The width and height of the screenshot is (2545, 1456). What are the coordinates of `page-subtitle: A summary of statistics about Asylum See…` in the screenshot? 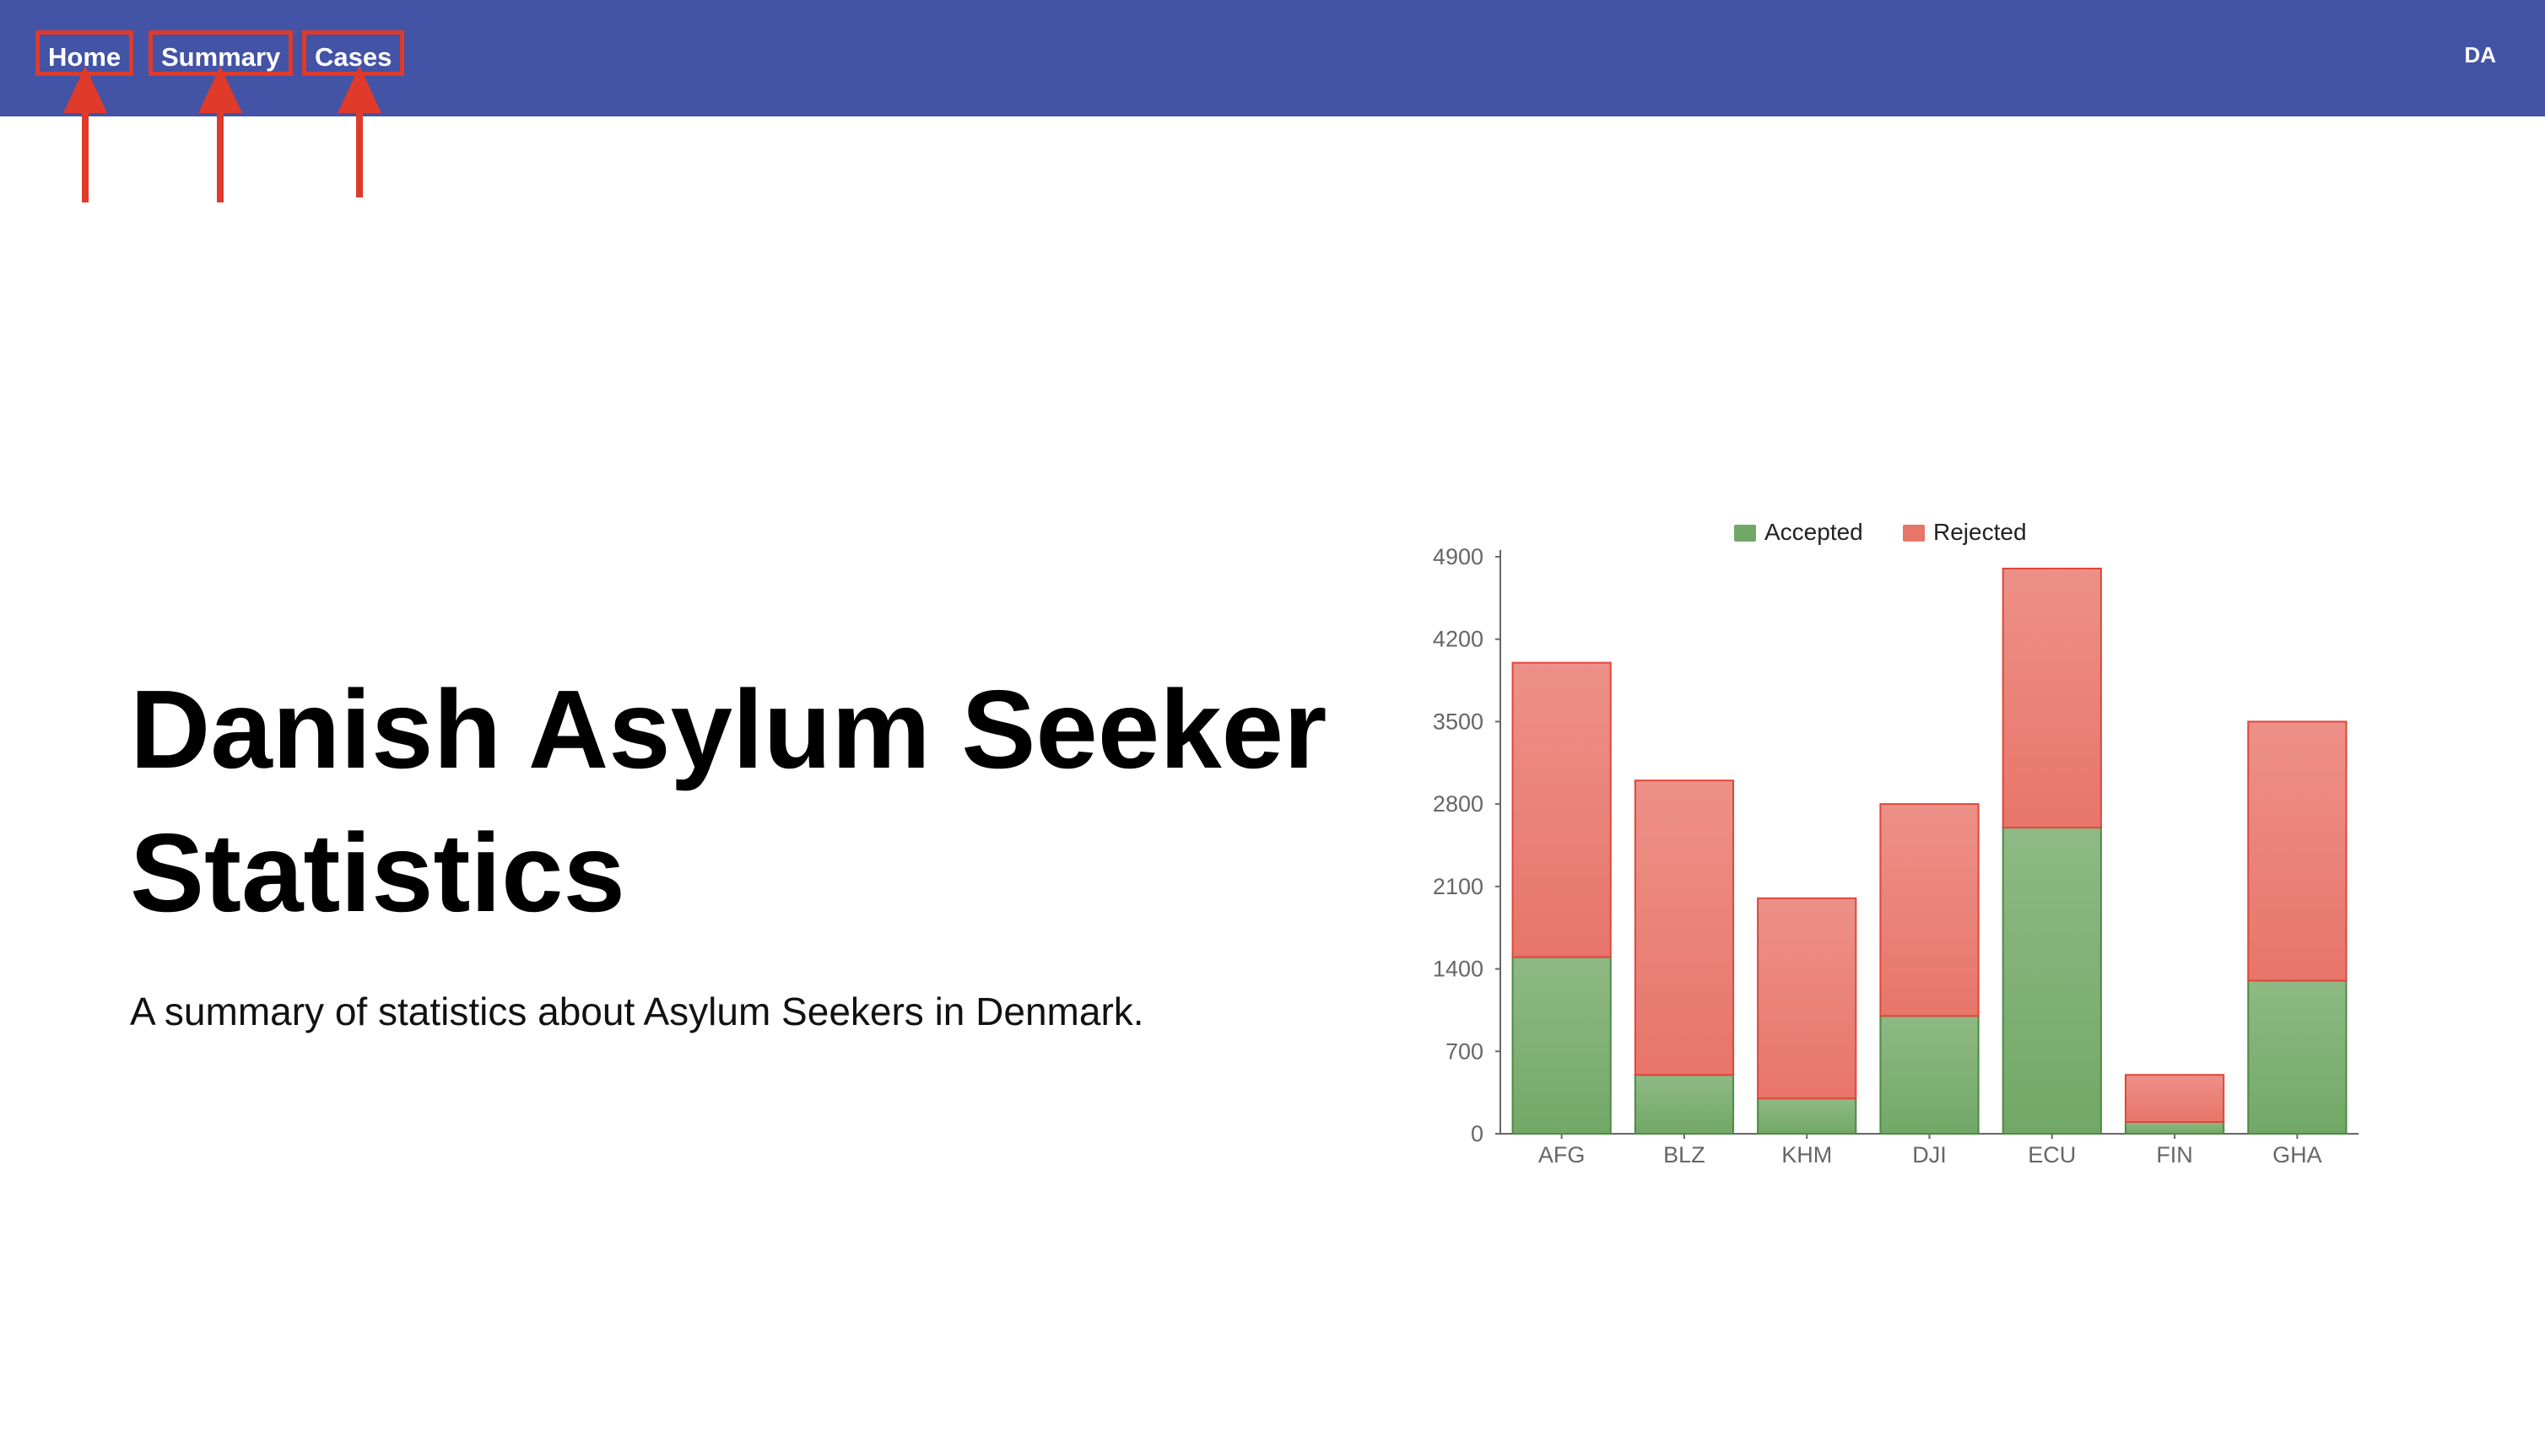 It's located at (637, 1012).